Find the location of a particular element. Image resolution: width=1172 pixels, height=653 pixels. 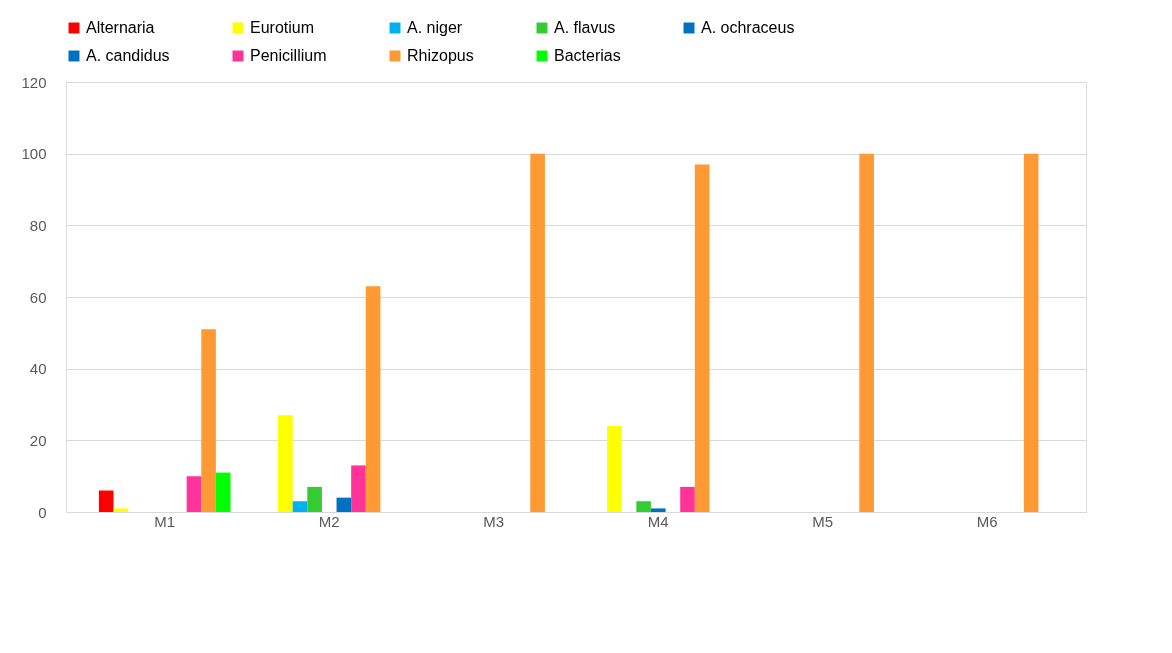

legend-label: A. niger is located at coordinates (435, 27).